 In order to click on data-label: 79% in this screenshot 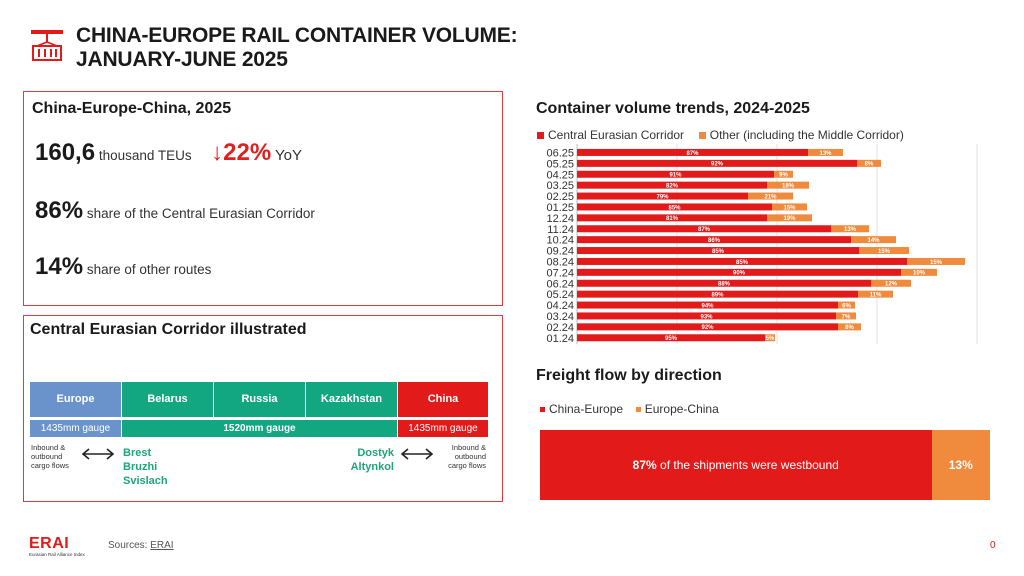, I will do `click(662, 197)`.